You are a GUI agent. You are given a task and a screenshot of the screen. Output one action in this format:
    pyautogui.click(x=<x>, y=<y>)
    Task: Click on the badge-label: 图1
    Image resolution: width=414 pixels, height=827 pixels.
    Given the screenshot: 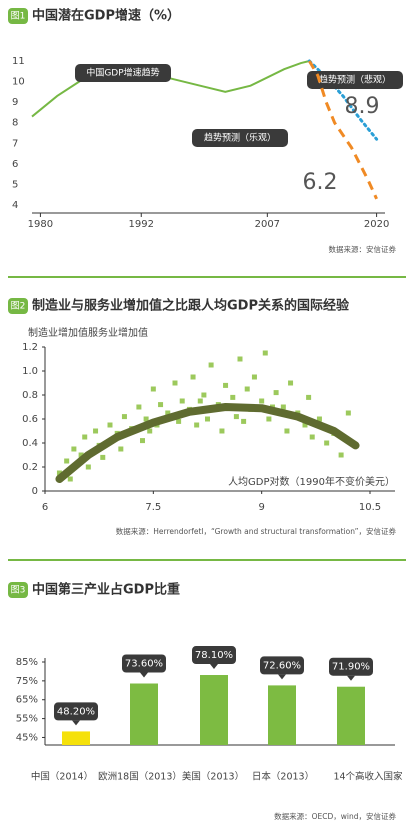 What is the action you would take?
    pyautogui.click(x=18, y=16)
    